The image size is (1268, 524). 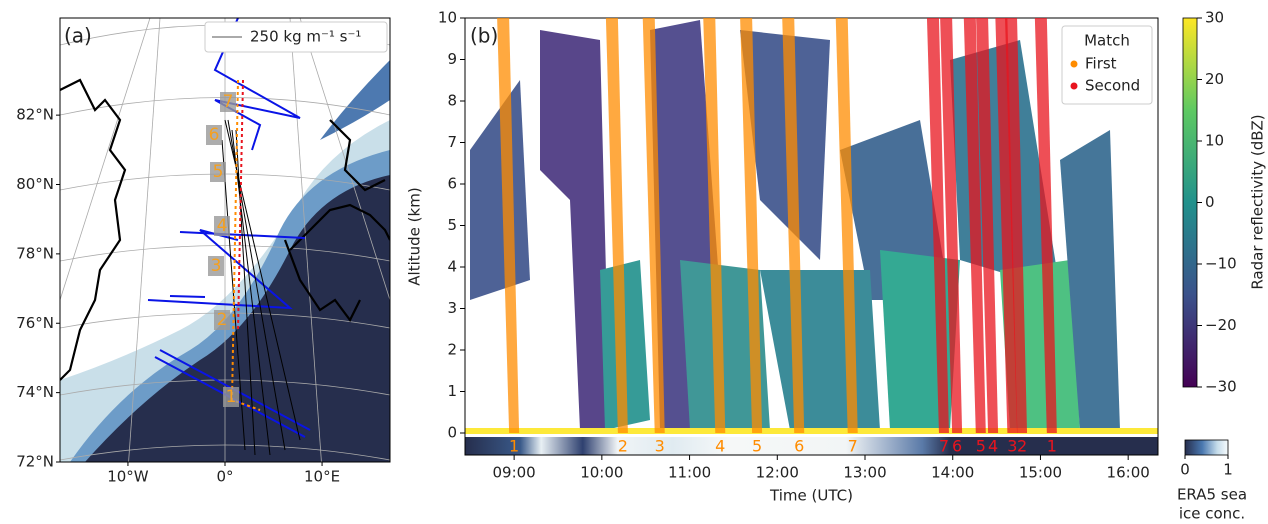 I want to click on x-tick-label: 14:00, so click(x=952, y=473).